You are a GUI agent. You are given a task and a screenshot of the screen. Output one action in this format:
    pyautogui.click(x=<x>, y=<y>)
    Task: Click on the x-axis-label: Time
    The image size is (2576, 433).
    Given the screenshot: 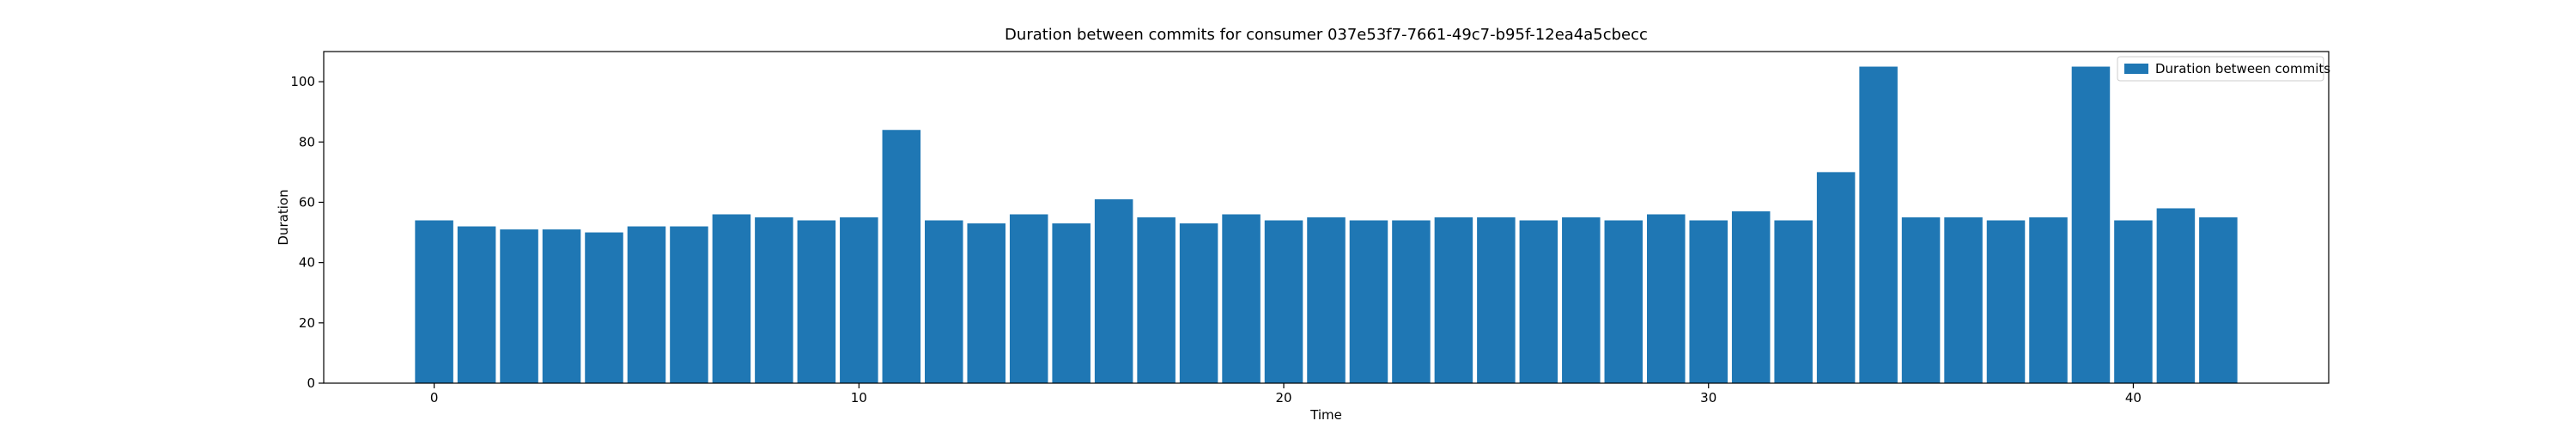 What is the action you would take?
    pyautogui.click(x=1325, y=415)
    